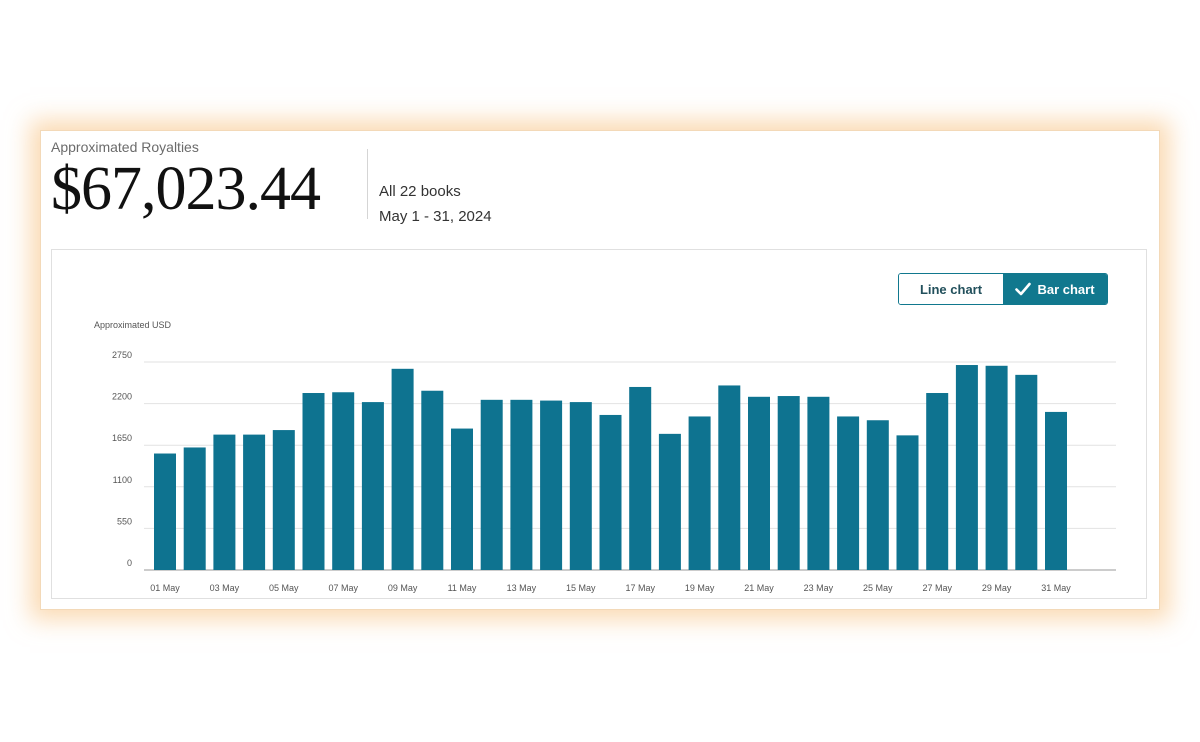 Image resolution: width=1200 pixels, height=742 pixels. I want to click on bar-28-may, so click(966, 467).